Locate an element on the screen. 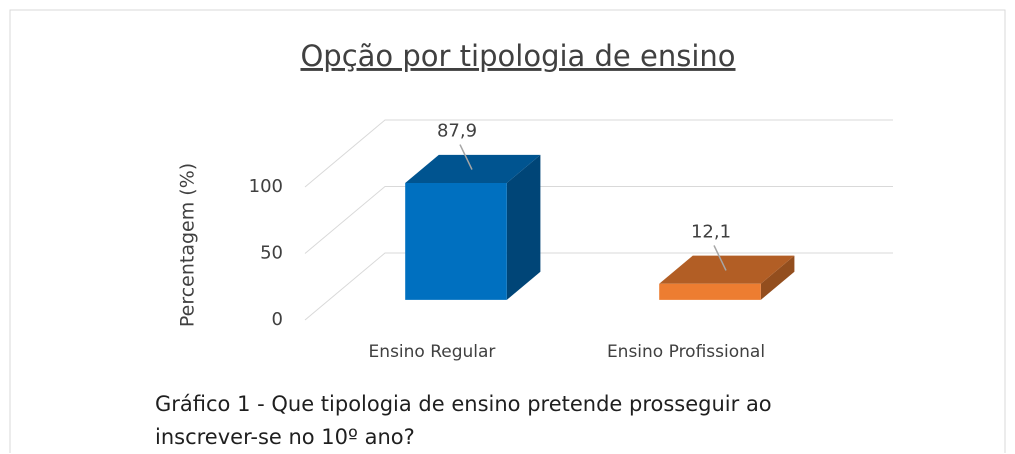 The width and height of the screenshot is (1015, 454). y-tick-label: 0 is located at coordinates (277, 319).